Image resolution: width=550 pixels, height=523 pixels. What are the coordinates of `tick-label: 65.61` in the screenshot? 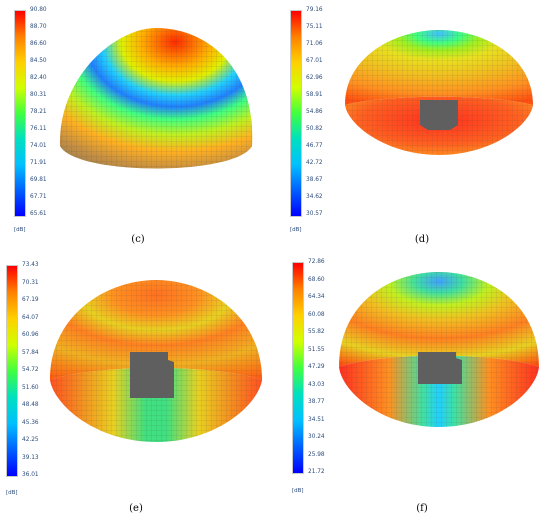 It's located at (38, 214).